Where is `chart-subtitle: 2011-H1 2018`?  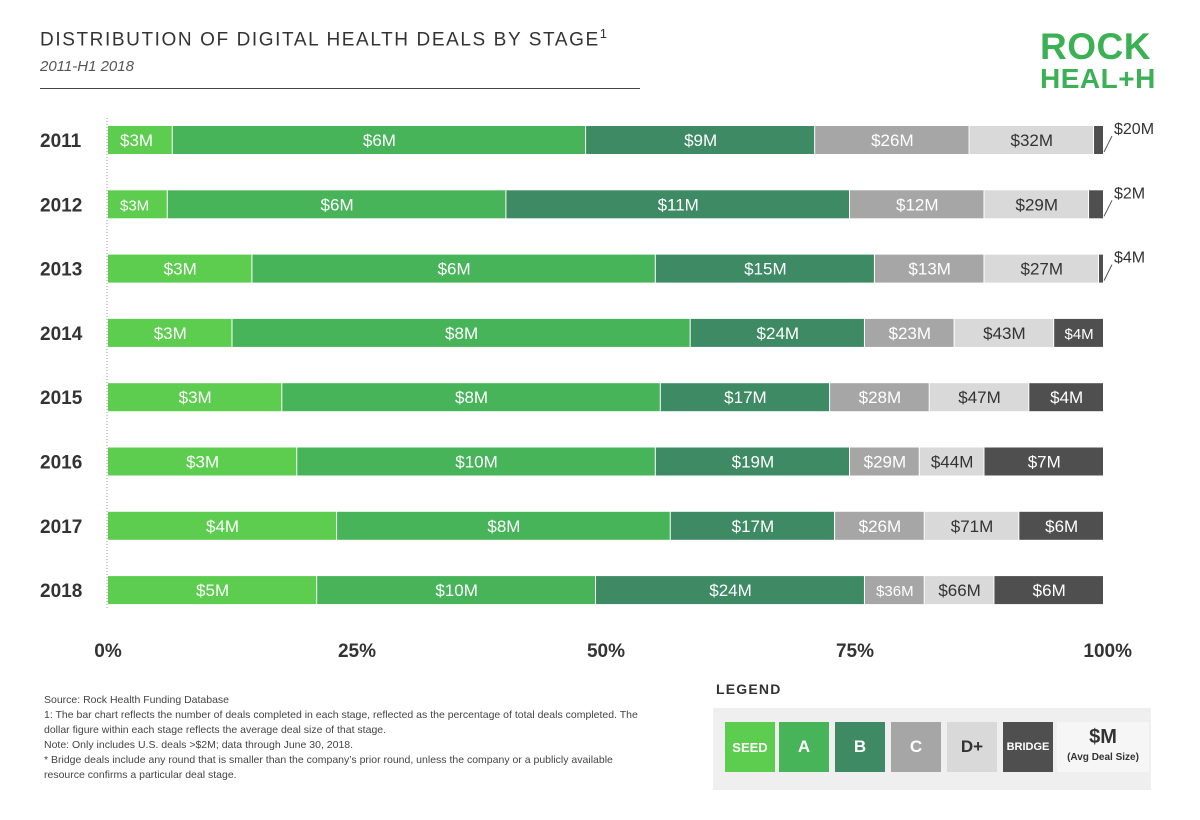
chart-subtitle: 2011-H1 2018 is located at coordinates (87, 66).